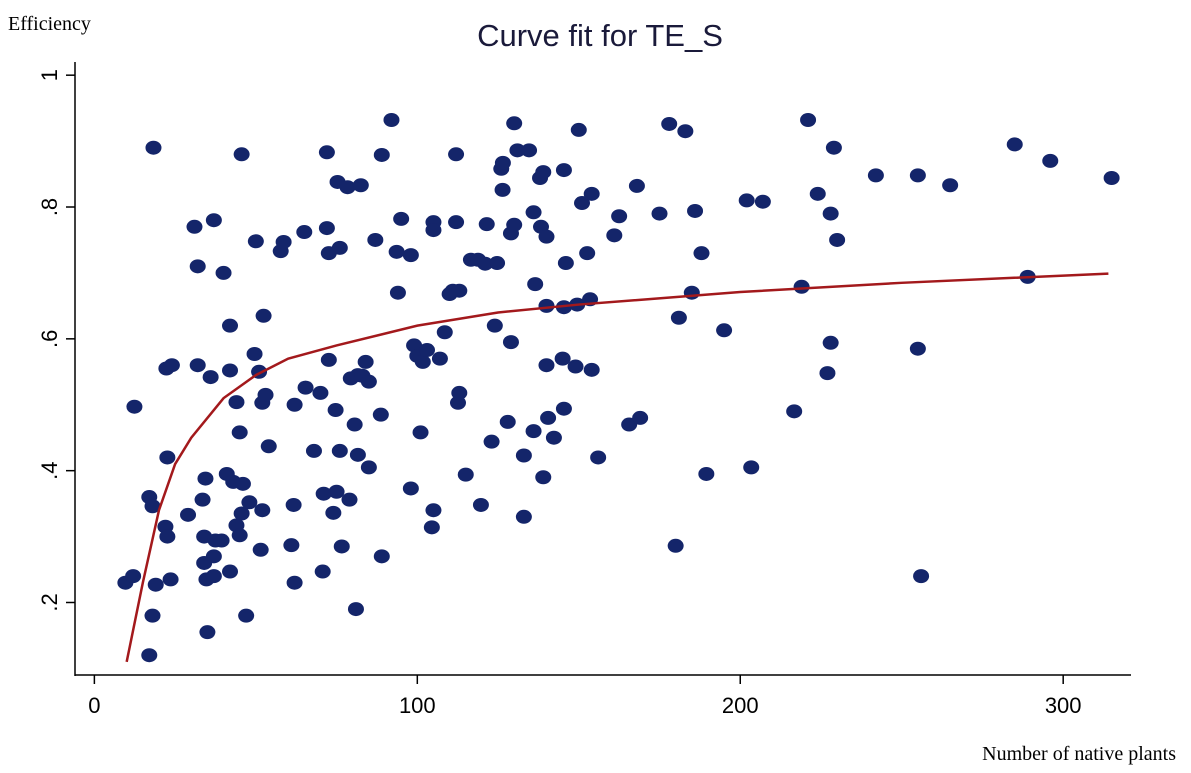 This screenshot has height=773, width=1191. I want to click on chart-title: Curve fit for TE_S, so click(600, 35).